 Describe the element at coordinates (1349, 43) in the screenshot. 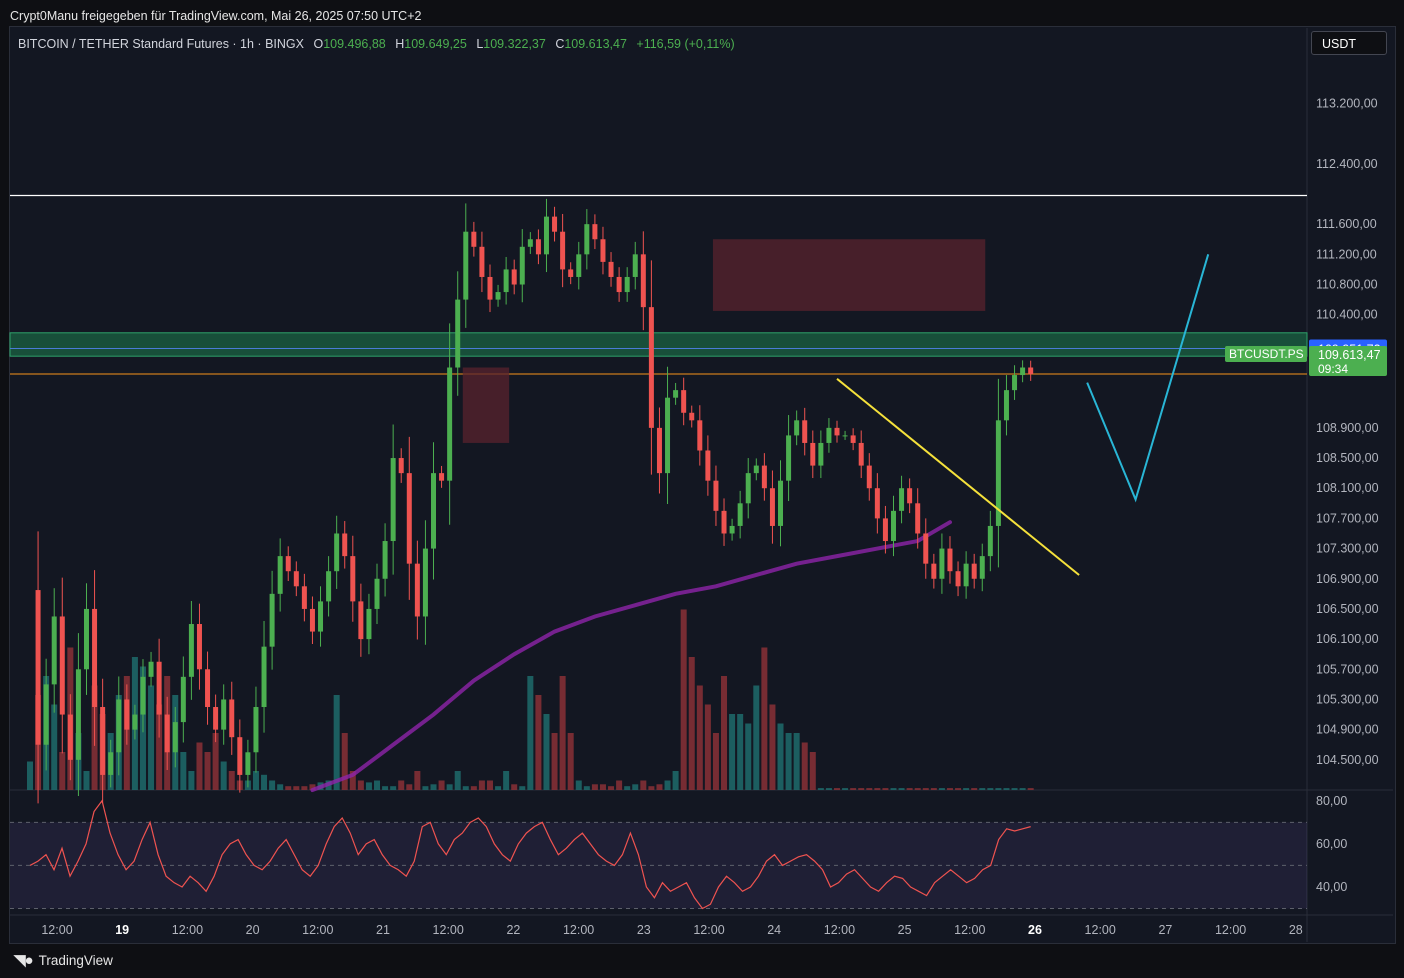

I see `currency-button: USDT` at that location.